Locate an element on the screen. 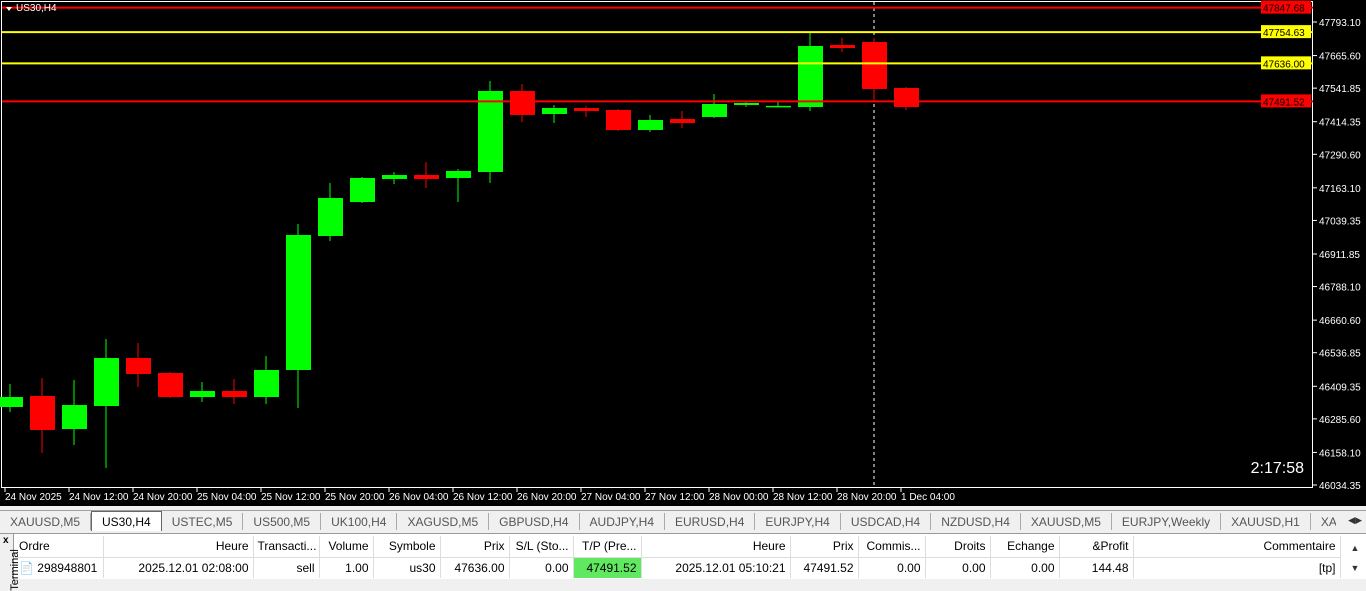  table-cell: 📄 298948801 is located at coordinates (59, 567).